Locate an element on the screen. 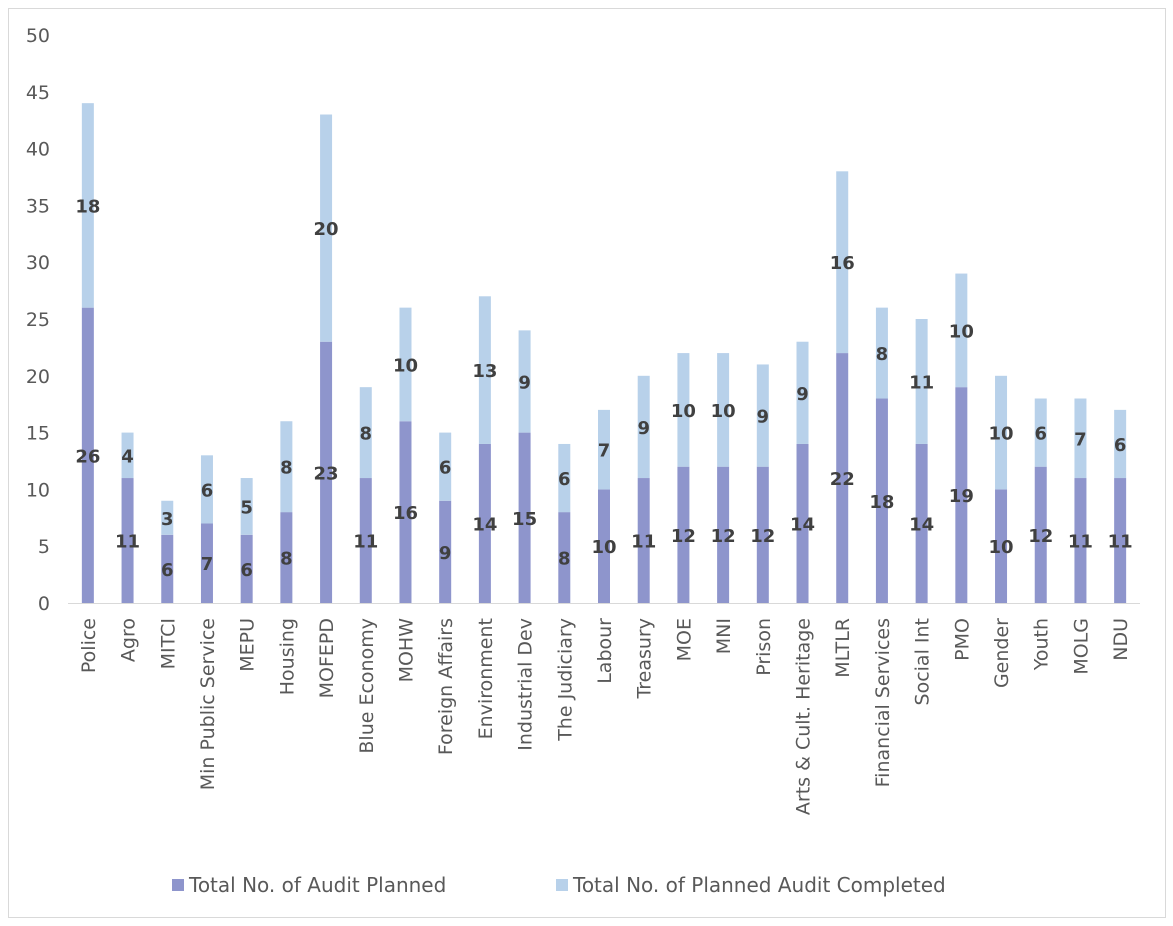  category-label: Police is located at coordinates (89, 645).